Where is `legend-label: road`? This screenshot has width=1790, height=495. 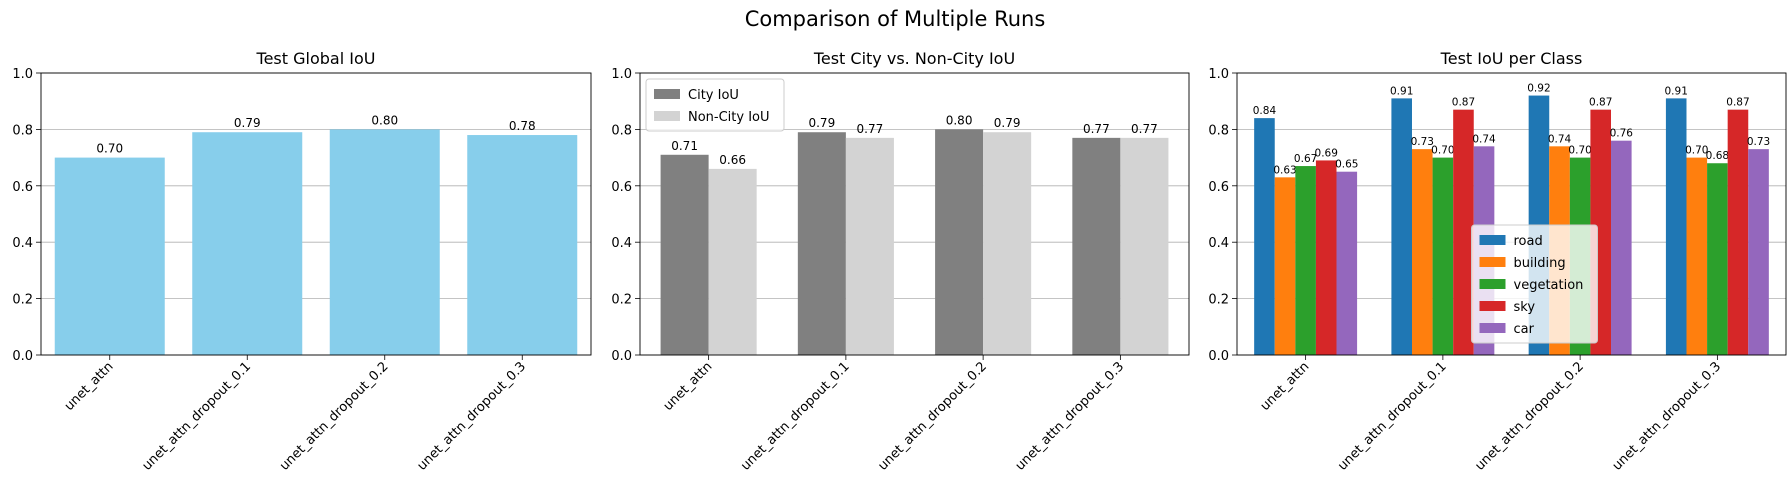
legend-label: road is located at coordinates (1528, 241).